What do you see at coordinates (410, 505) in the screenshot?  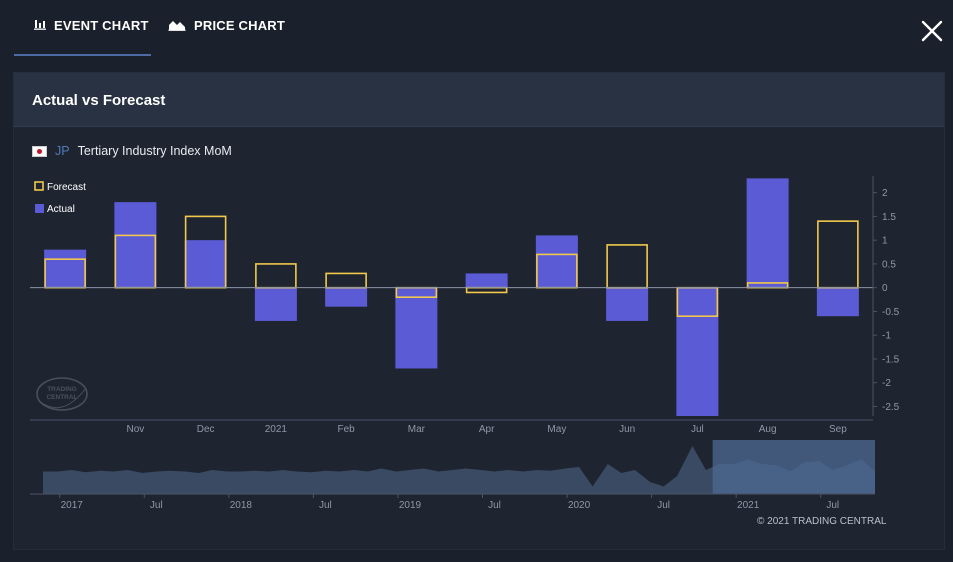 I see `navigator-tick-label: 2019` at bounding box center [410, 505].